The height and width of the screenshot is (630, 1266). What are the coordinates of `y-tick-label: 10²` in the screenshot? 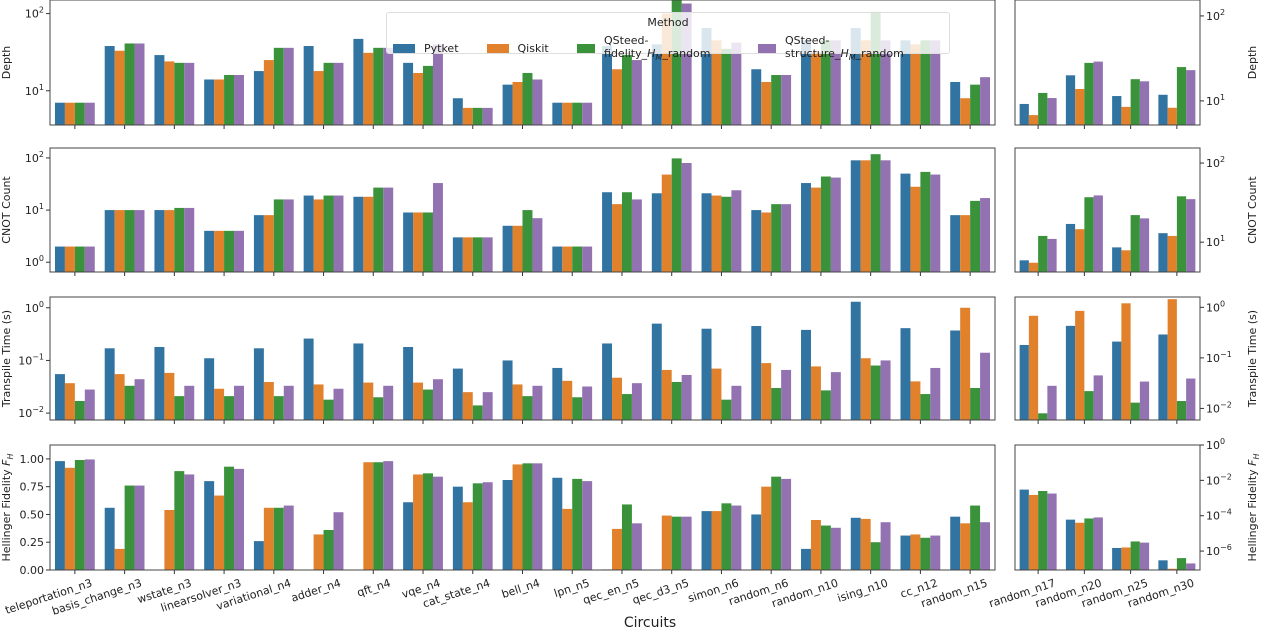 It's located at (1215, 162).